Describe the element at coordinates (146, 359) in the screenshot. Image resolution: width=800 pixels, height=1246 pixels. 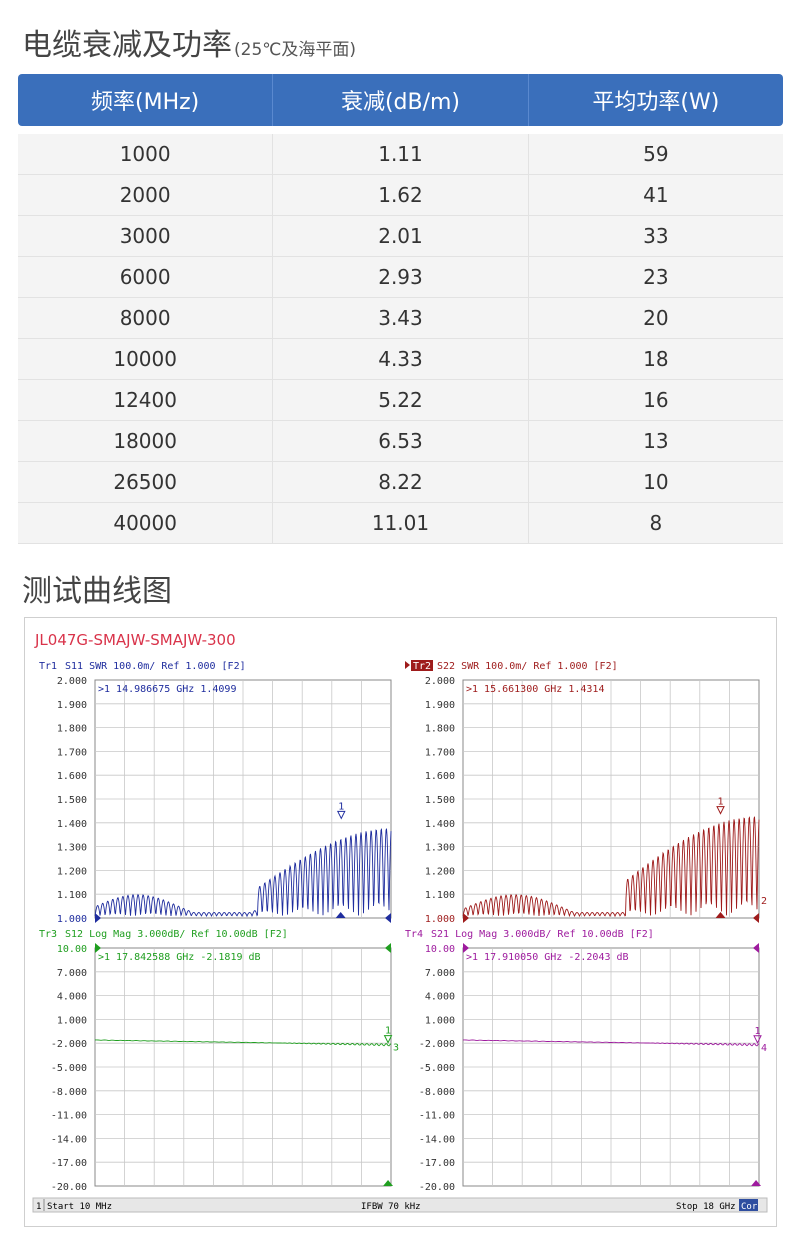
I see `frequency-cell: 10000` at that location.